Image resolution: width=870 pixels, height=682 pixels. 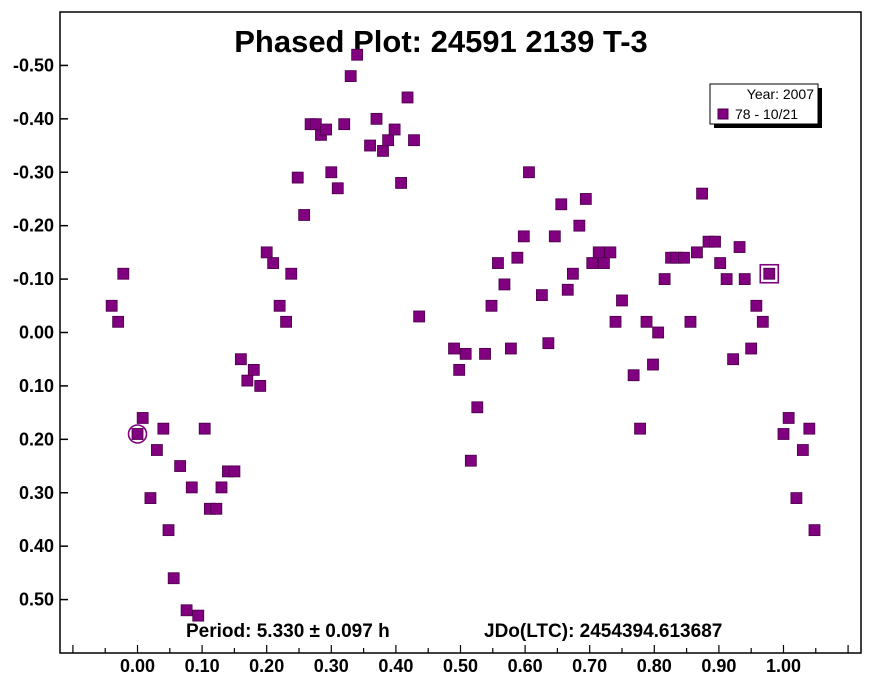 What do you see at coordinates (460, 666) in the screenshot?
I see `x-tick-label: 0.50` at bounding box center [460, 666].